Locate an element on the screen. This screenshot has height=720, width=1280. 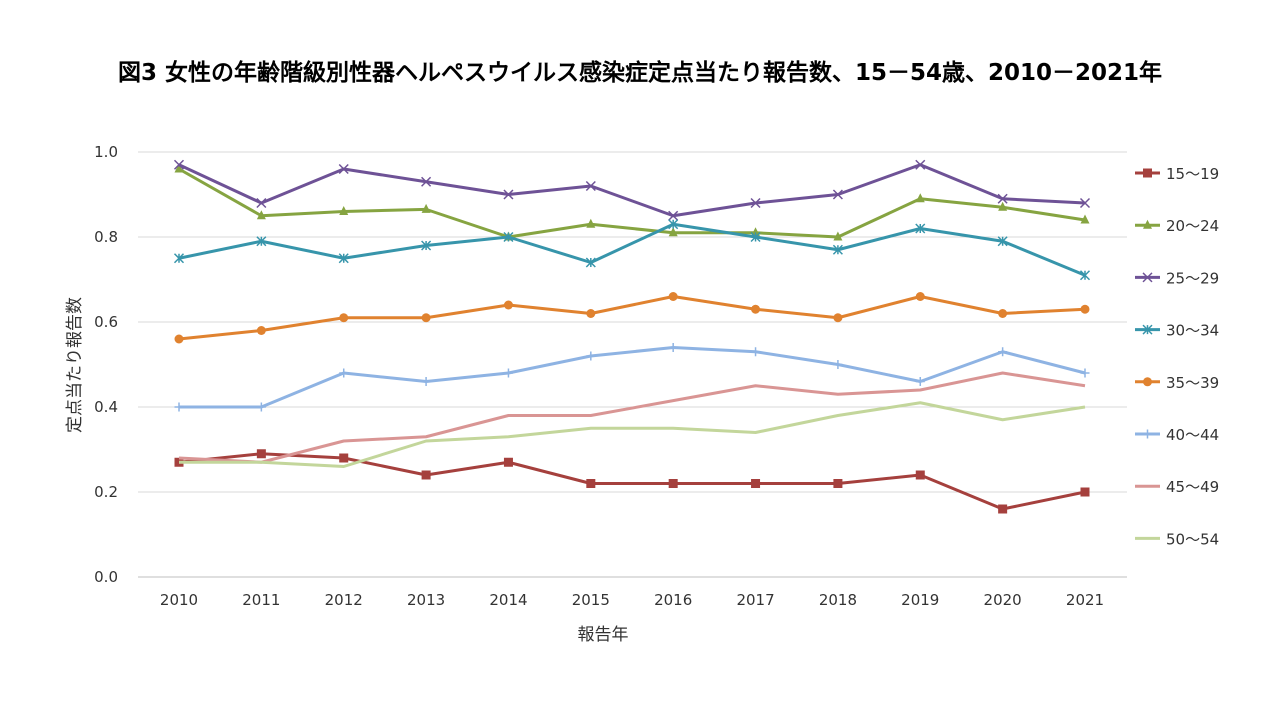
legend-label: 40～44 is located at coordinates (1192, 435).